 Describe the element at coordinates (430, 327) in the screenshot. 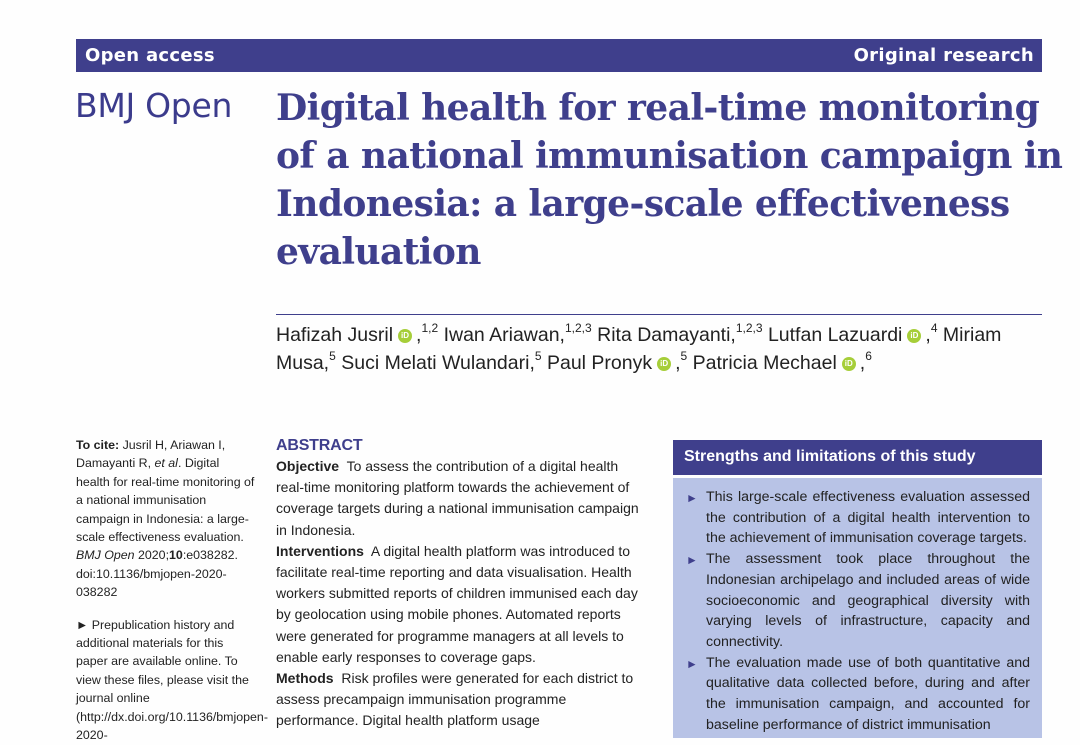

I see `affiliation-number: 1,2` at that location.